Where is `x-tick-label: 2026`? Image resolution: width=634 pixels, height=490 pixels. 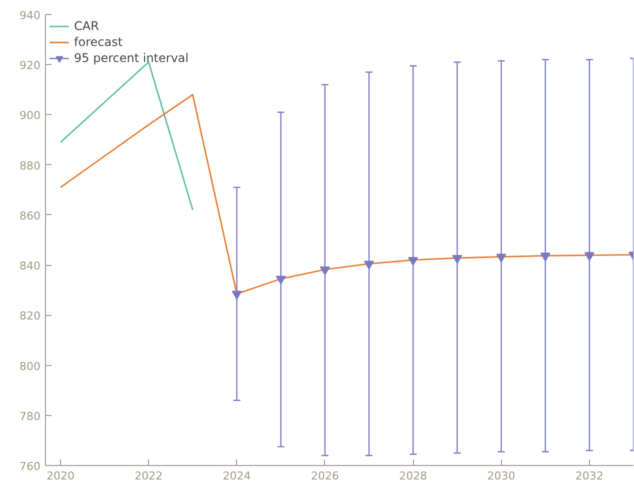 x-tick-label: 2026 is located at coordinates (324, 476).